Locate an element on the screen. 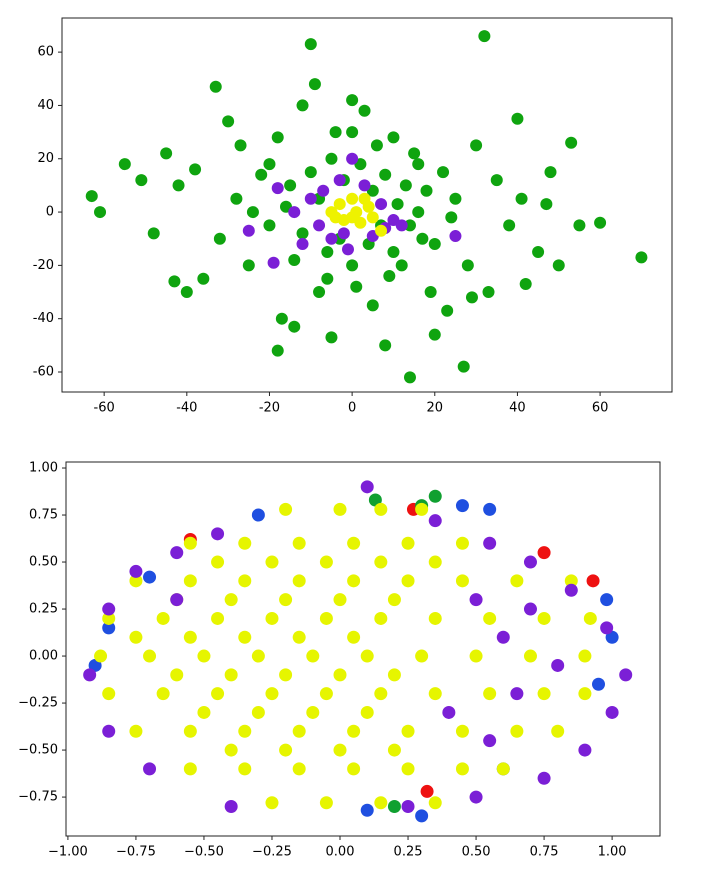 The width and height of the screenshot is (711, 881). x-tick-label: -60 is located at coordinates (104, 408).